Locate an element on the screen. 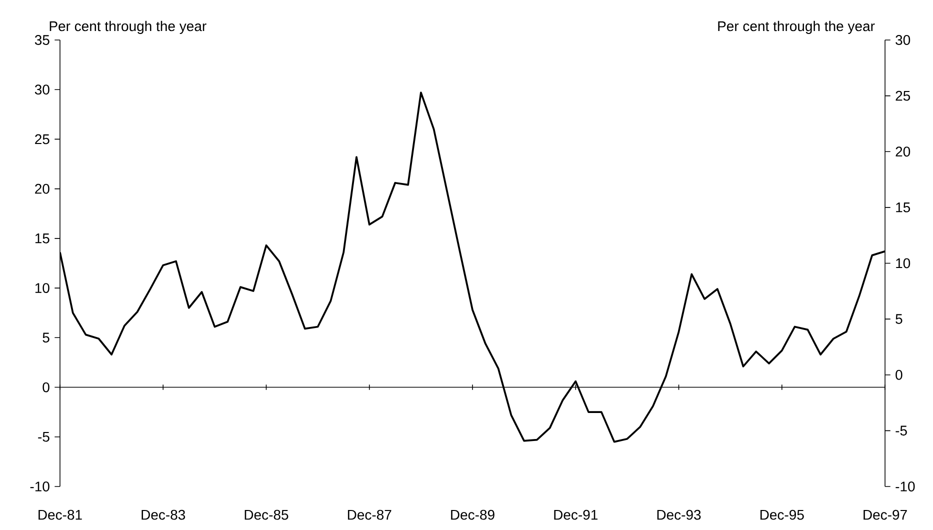 The width and height of the screenshot is (933, 530). y-tick-label: 35 is located at coordinates (42, 39).